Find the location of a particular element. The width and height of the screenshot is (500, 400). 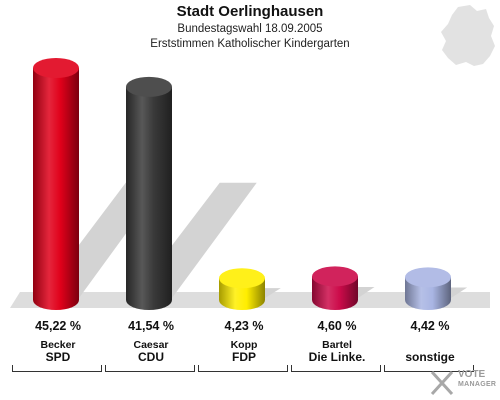

party-label: Die Linke. is located at coordinates (337, 357).